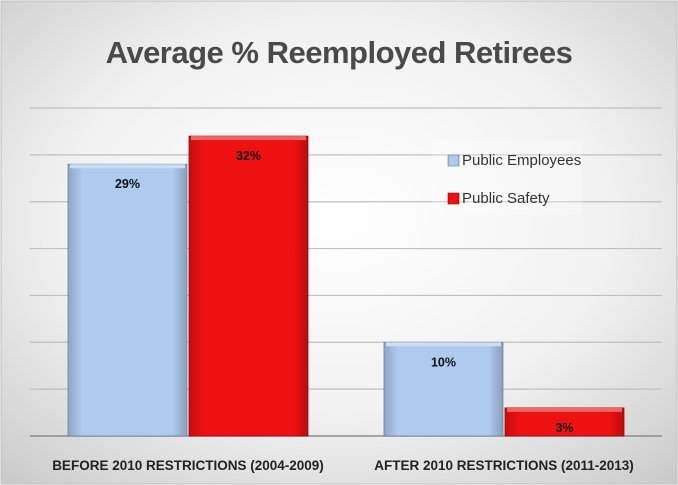 This screenshot has height=485, width=678. Describe the element at coordinates (504, 465) in the screenshot. I see `category-label: AFTER 2010 RESTRICTIONS (2011-2013)` at that location.